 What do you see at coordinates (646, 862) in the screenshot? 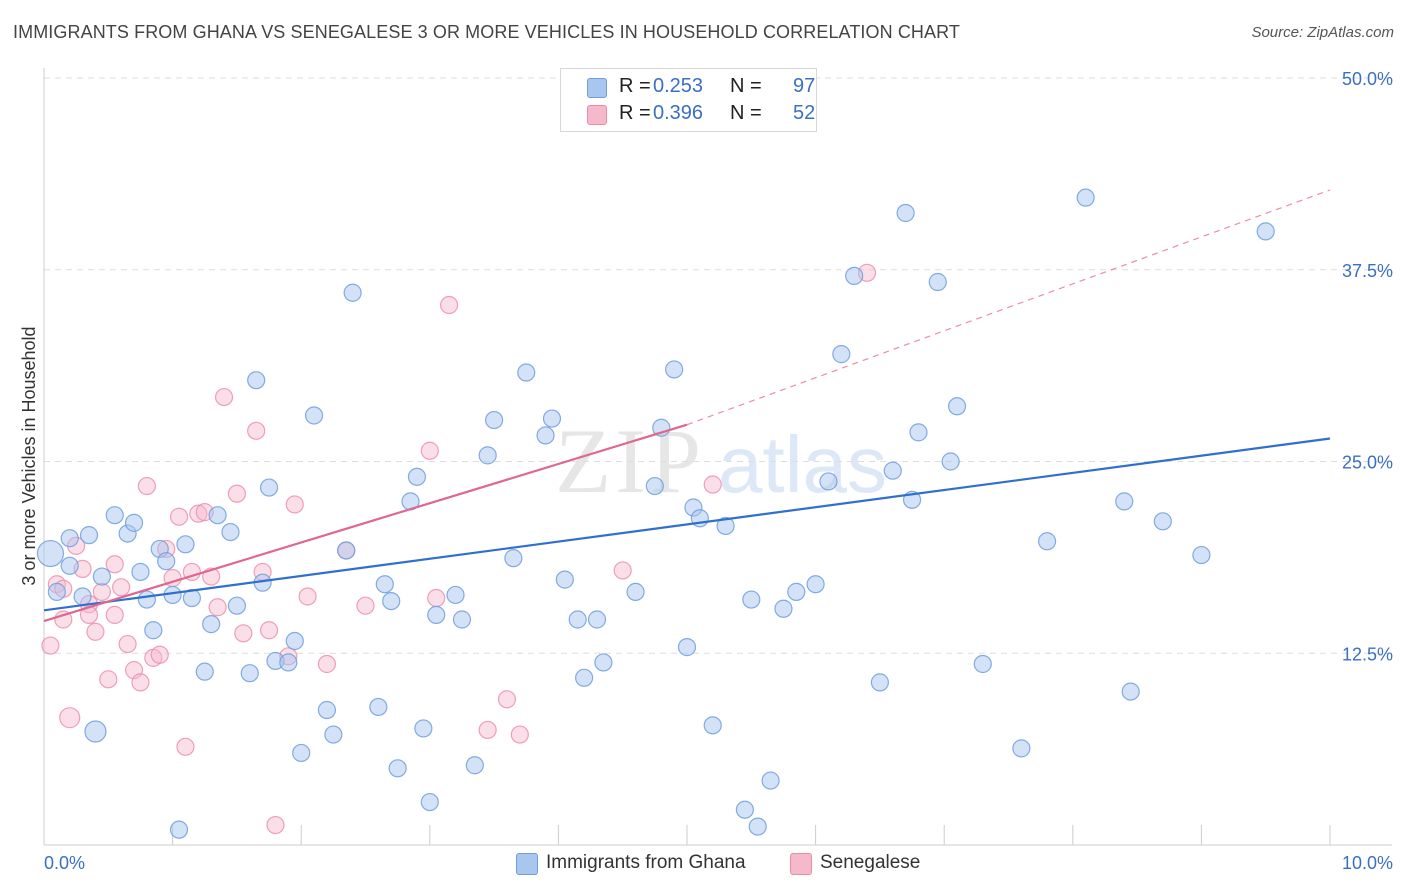
I see `ghana-legend-label: Immigrants from Ghana` at bounding box center [646, 862].